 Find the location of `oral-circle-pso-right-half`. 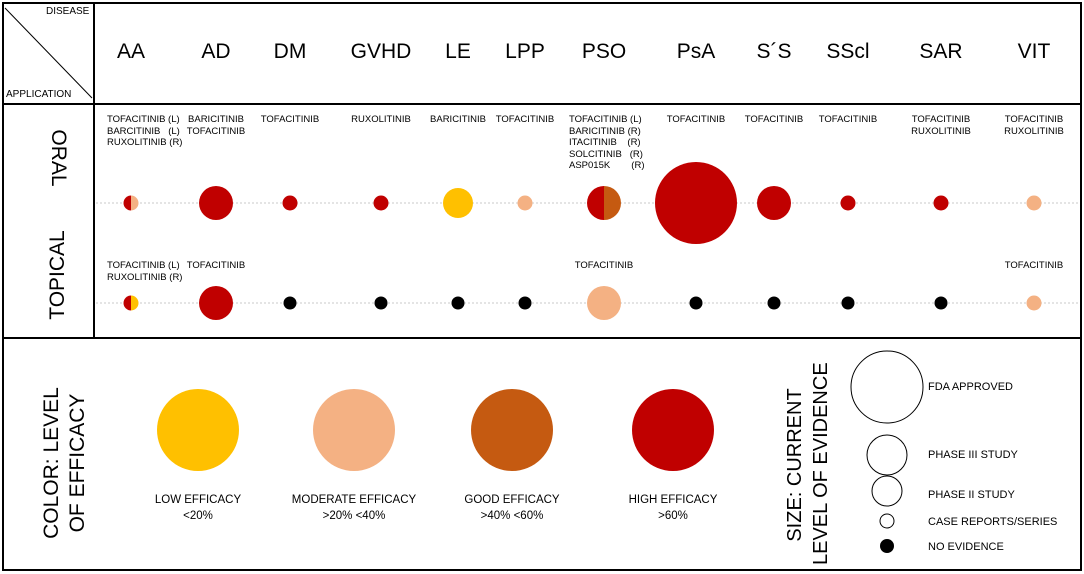

oral-circle-pso-right-half is located at coordinates (612, 203).